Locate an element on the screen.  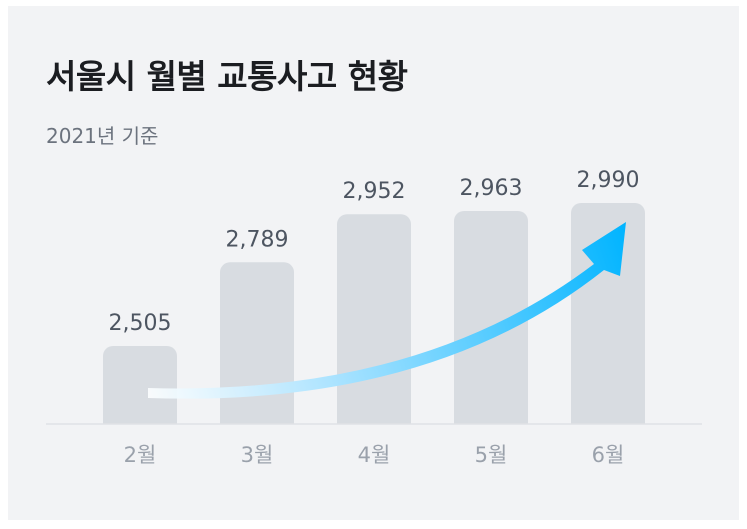
x-tick-labels-group: 2월 3월 4월 5월 6월 is located at coordinates (374, 455).